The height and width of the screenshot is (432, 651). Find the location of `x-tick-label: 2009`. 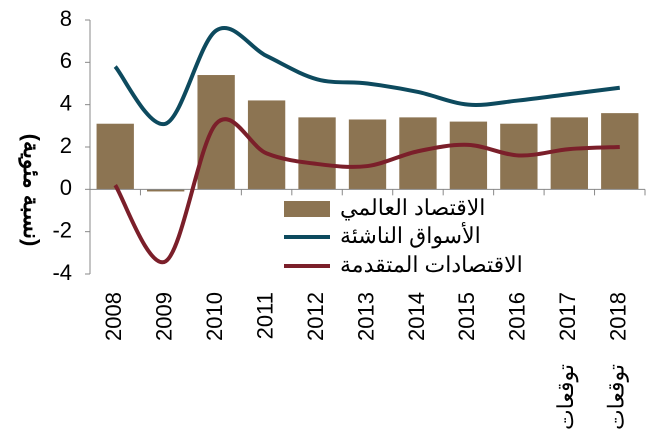

x-tick-label: 2009 is located at coordinates (163, 316).